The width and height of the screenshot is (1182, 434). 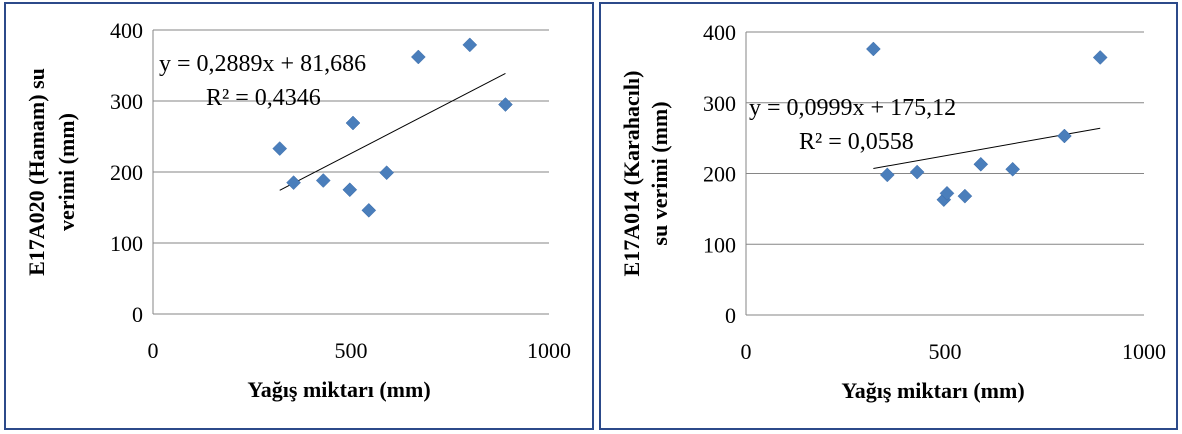 What do you see at coordinates (856, 142) in the screenshot?
I see `r-squared-label: R² = 0,0558` at bounding box center [856, 142].